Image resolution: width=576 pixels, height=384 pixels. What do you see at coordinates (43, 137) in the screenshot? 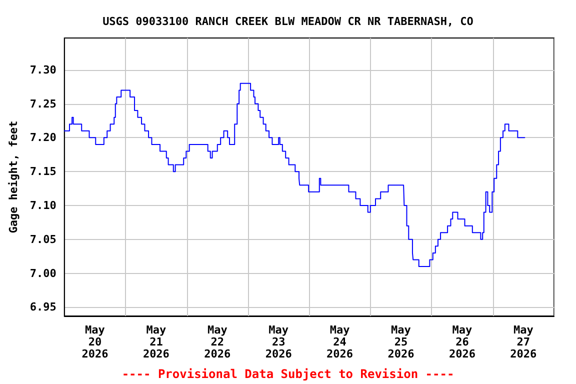
I see `y-tick-label: 7.20` at bounding box center [43, 137].